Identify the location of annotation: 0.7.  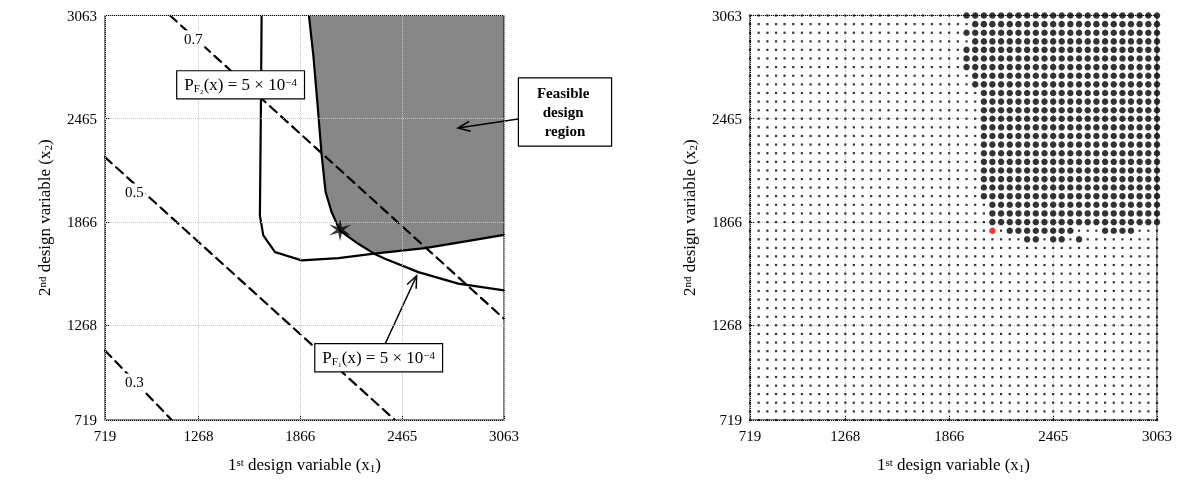
(193, 38).